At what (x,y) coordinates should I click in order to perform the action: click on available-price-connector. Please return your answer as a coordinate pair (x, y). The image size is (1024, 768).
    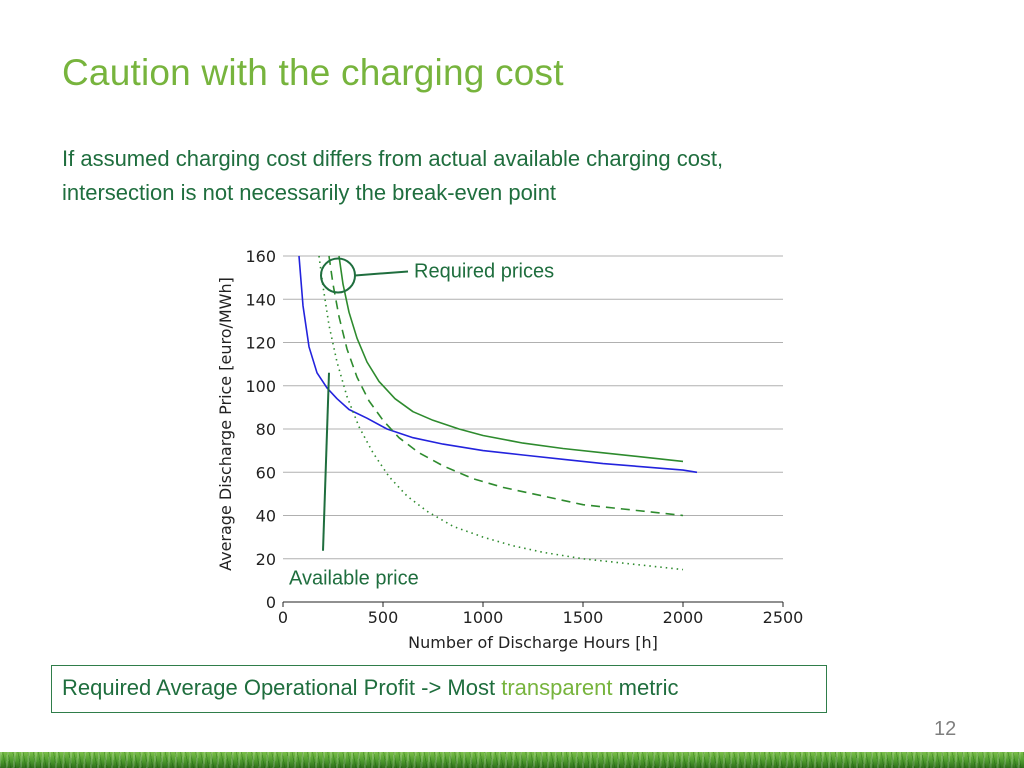
    Looking at the image, I should click on (326, 461).